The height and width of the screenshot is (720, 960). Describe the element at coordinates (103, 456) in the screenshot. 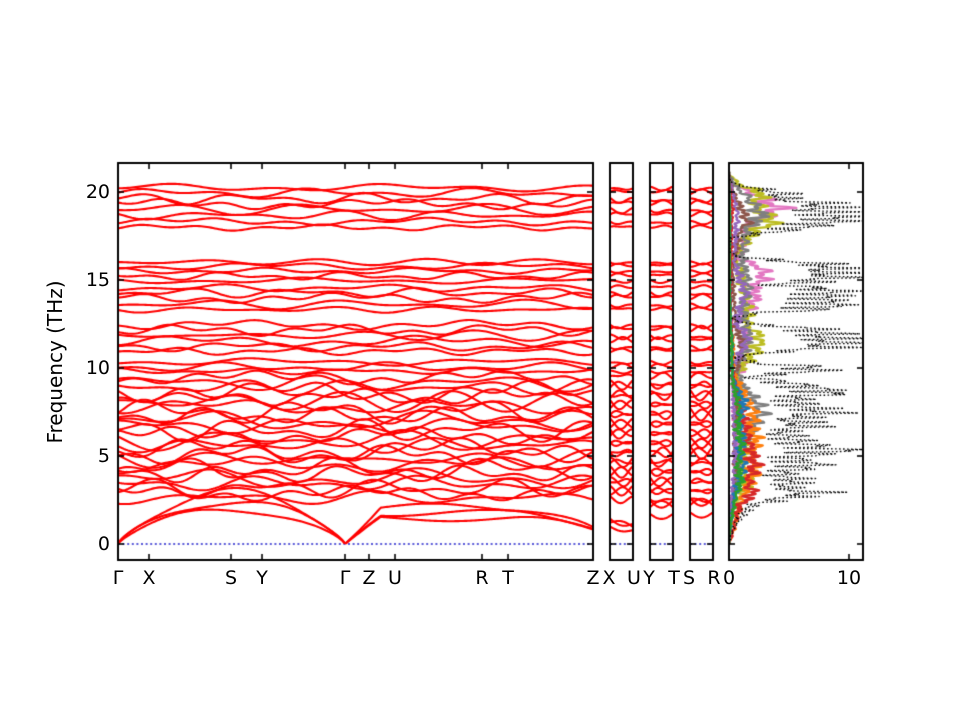

I see `y-tick-label: 5` at that location.